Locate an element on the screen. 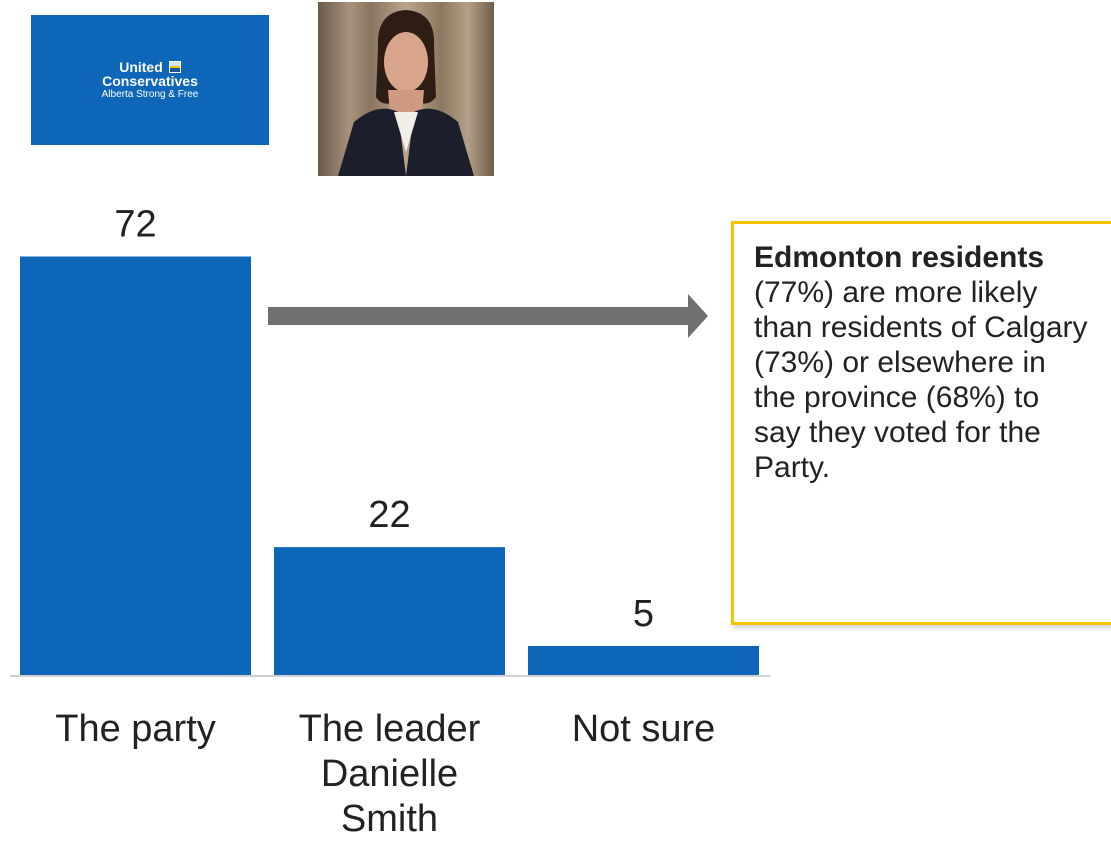 The height and width of the screenshot is (846, 1111). note-bold: Edmonton residents is located at coordinates (899, 257).